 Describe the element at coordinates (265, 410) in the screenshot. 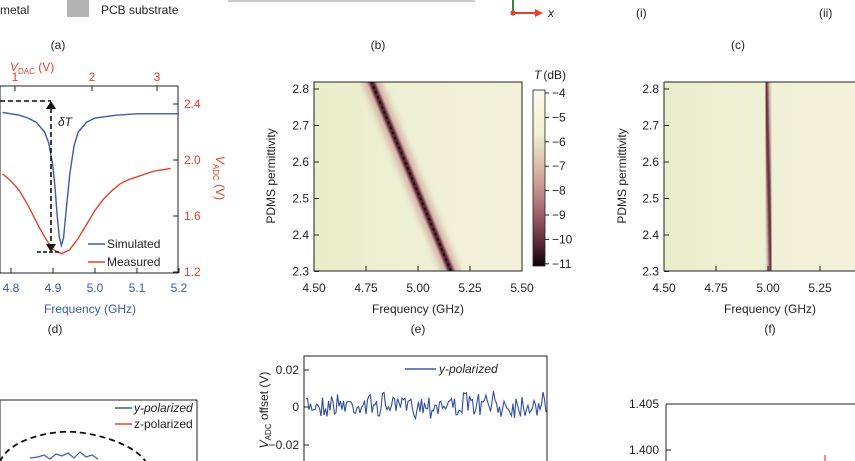

I see `h-ylabel: VADC offset (V)` at that location.